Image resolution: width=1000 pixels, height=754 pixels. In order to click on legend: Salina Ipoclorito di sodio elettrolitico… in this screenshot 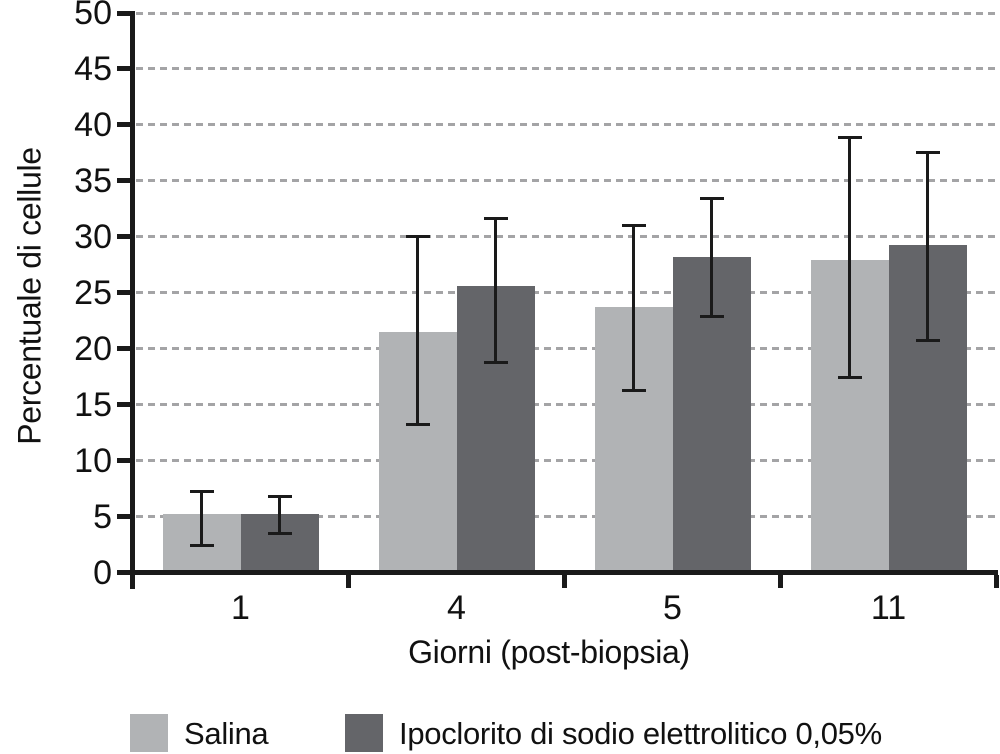, I will do `click(500, 731)`.